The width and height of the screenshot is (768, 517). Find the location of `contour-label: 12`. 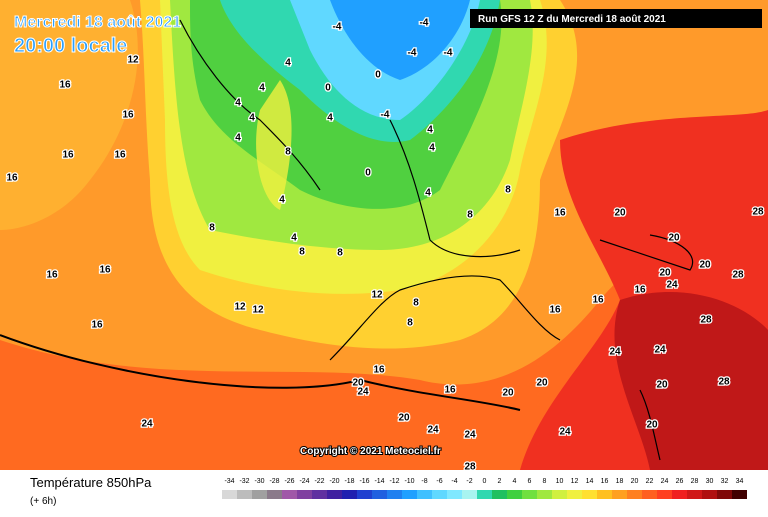

contour-label: 12 is located at coordinates (240, 307).